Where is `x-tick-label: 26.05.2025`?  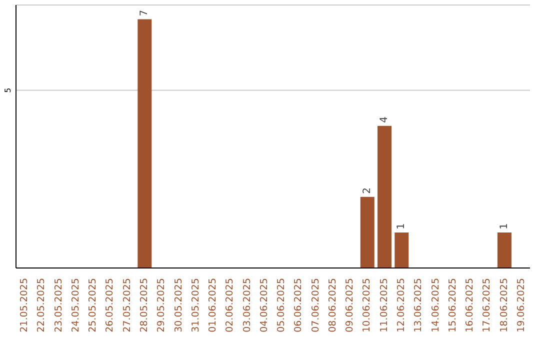
x-tick-label: 26.05.2025 is located at coordinates (110, 305).